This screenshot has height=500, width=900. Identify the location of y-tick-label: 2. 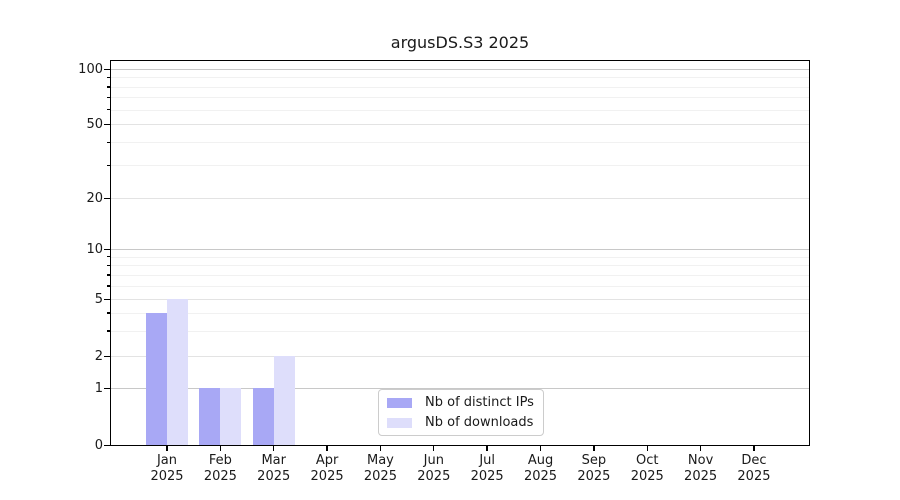
(98, 356).